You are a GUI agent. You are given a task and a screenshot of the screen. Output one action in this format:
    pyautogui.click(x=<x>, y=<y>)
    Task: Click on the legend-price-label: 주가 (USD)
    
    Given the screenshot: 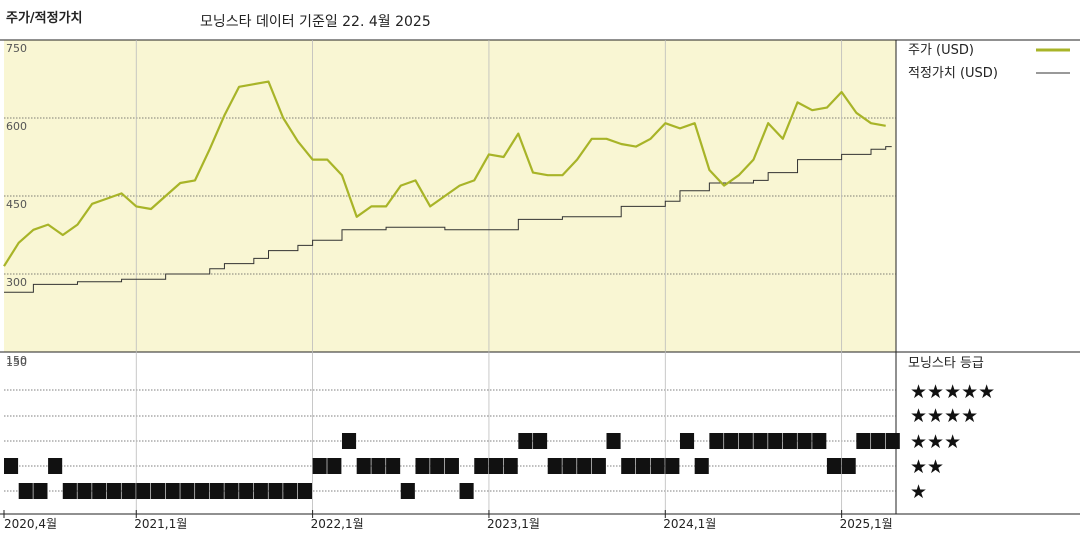 What is the action you would take?
    pyautogui.click(x=941, y=50)
    